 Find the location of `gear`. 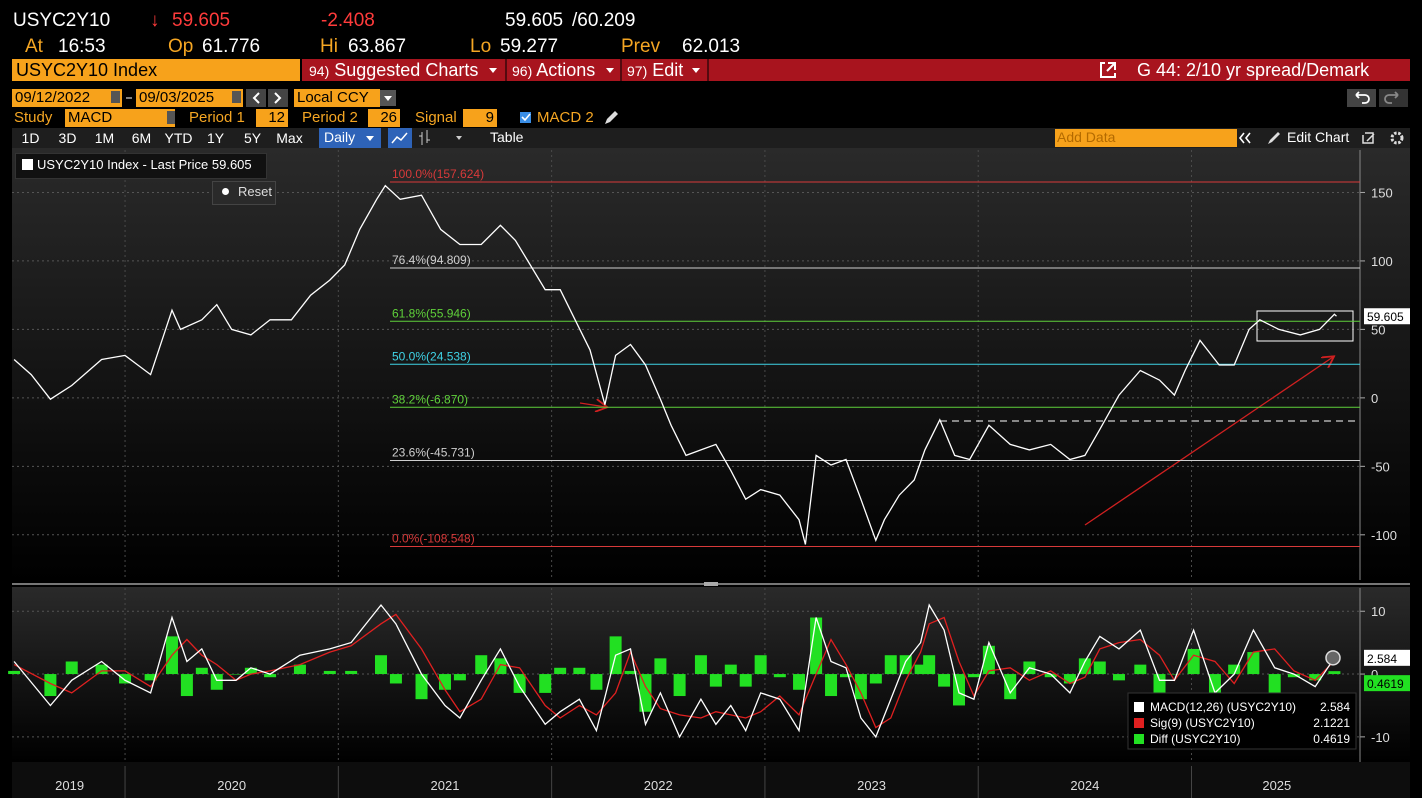

gear is located at coordinates (1397, 138).